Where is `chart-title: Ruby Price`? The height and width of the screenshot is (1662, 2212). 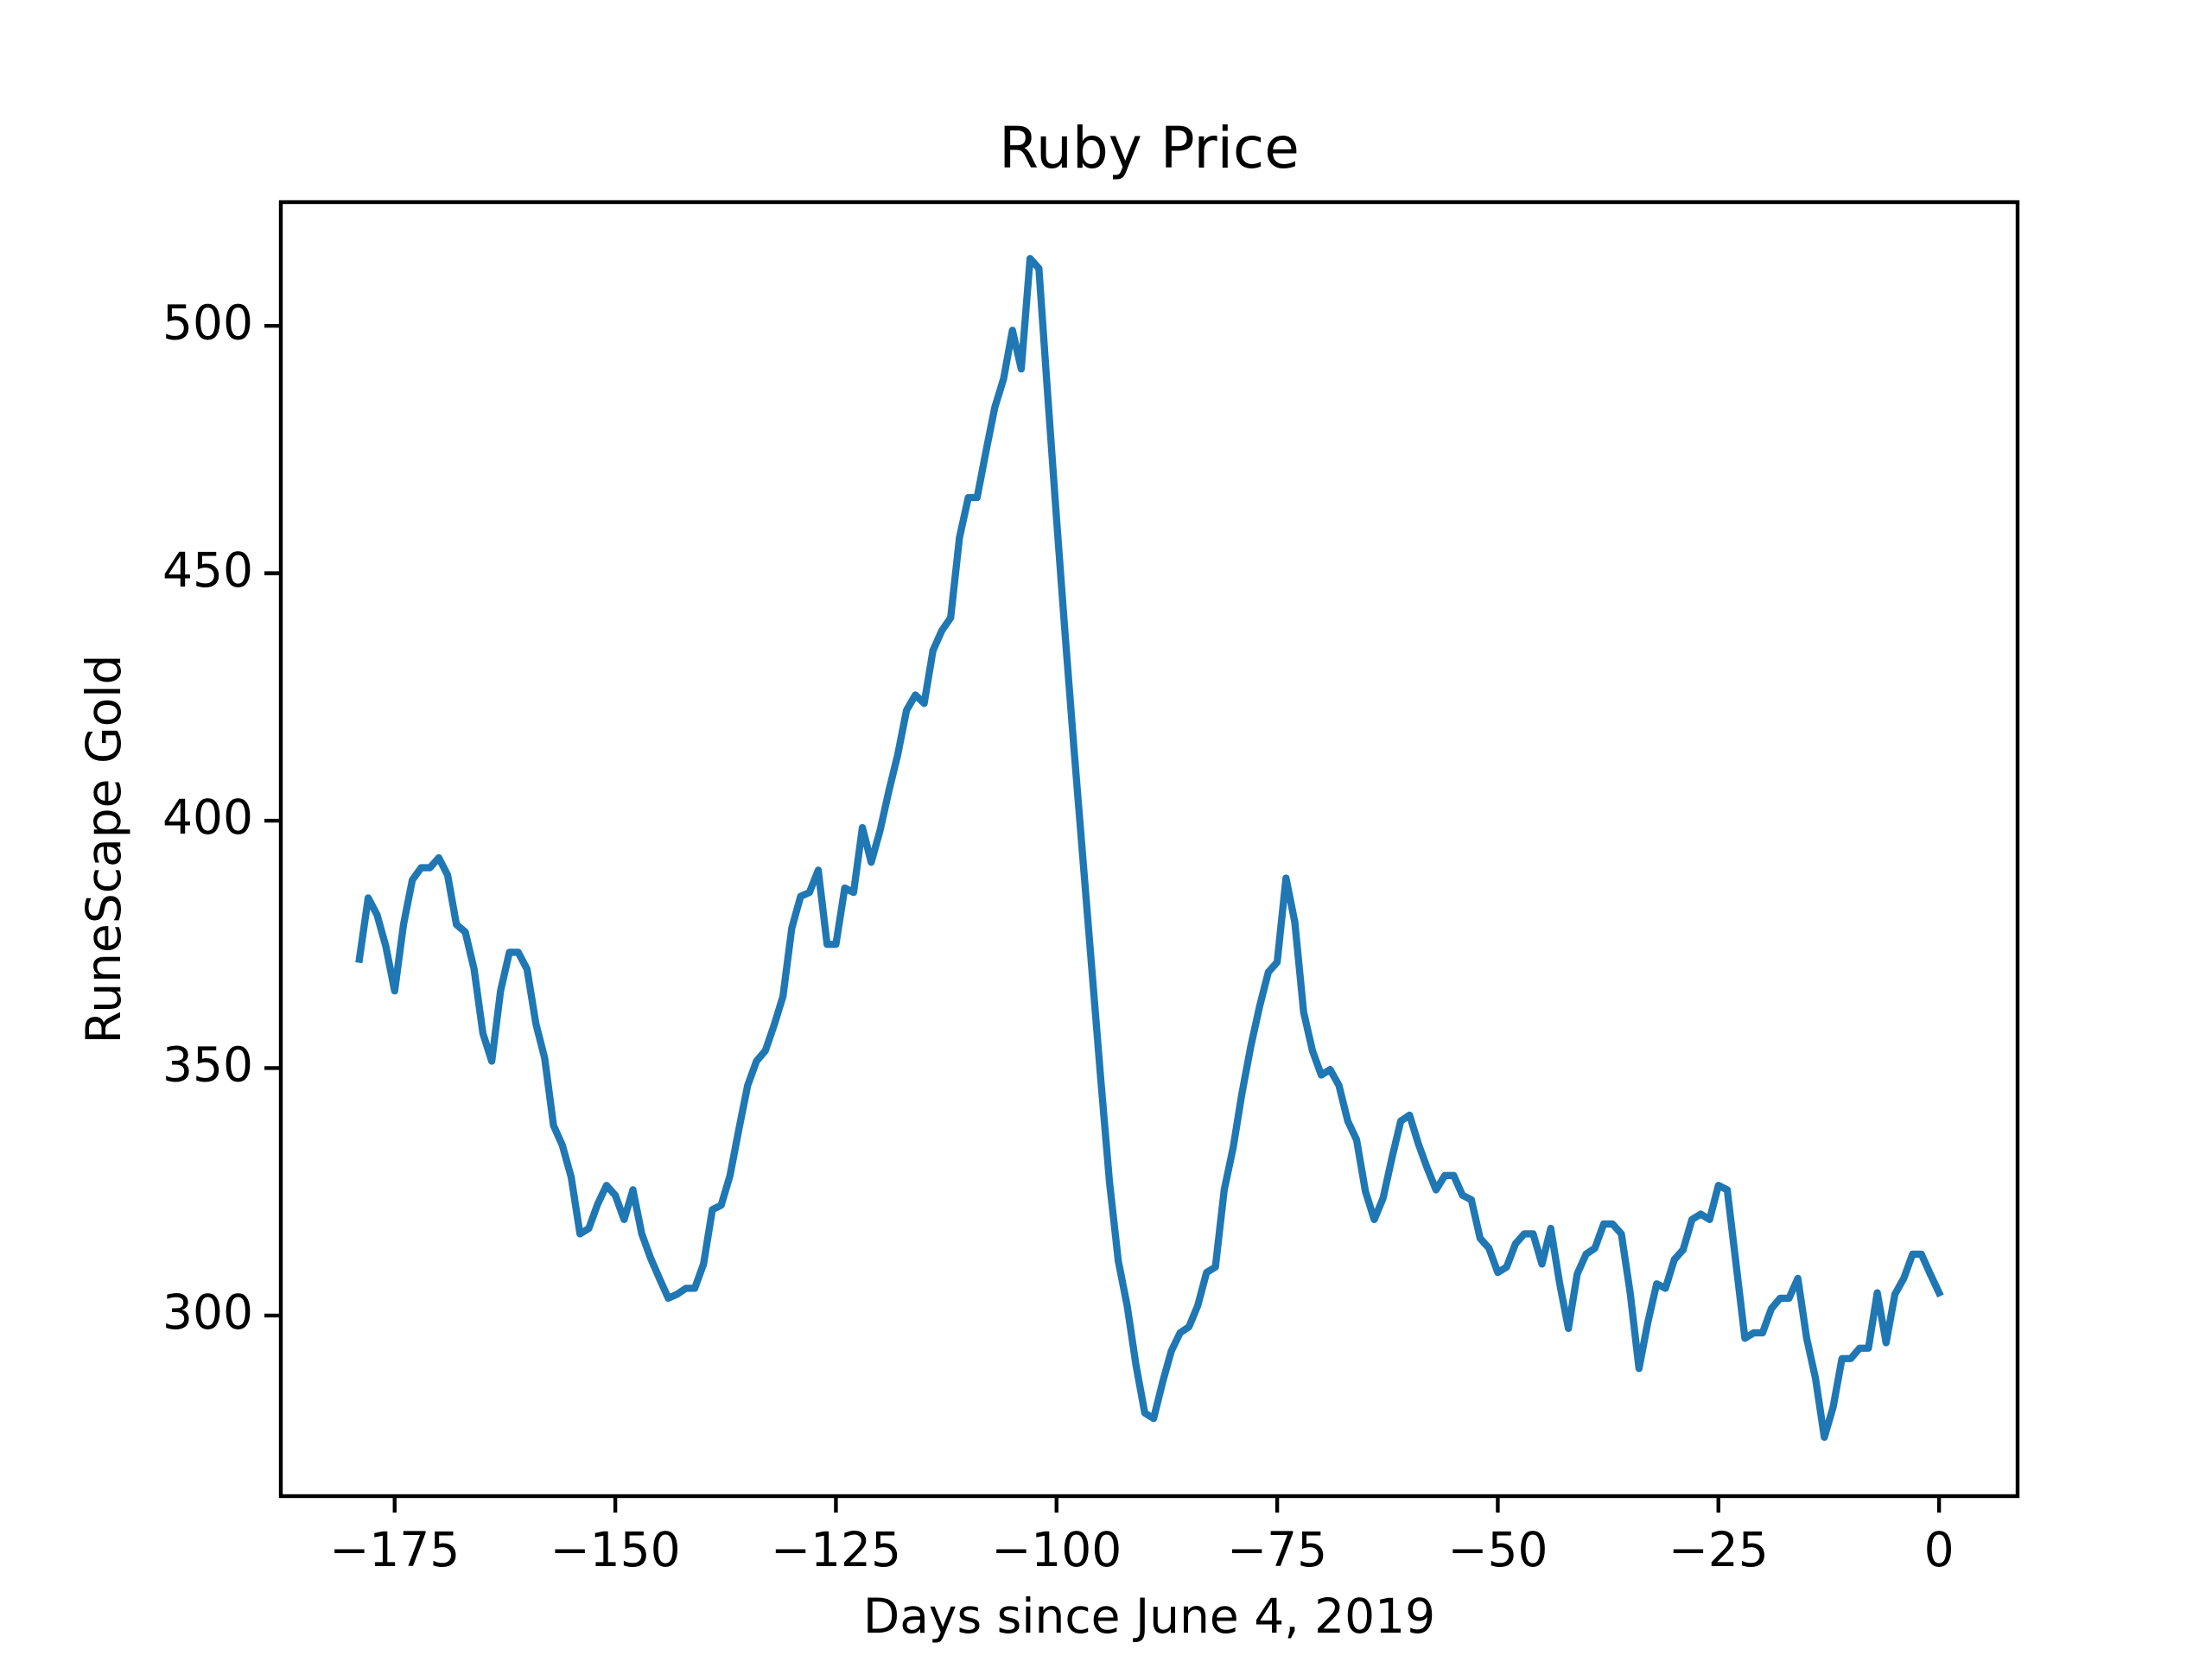
chart-title: Ruby Price is located at coordinates (1149, 148).